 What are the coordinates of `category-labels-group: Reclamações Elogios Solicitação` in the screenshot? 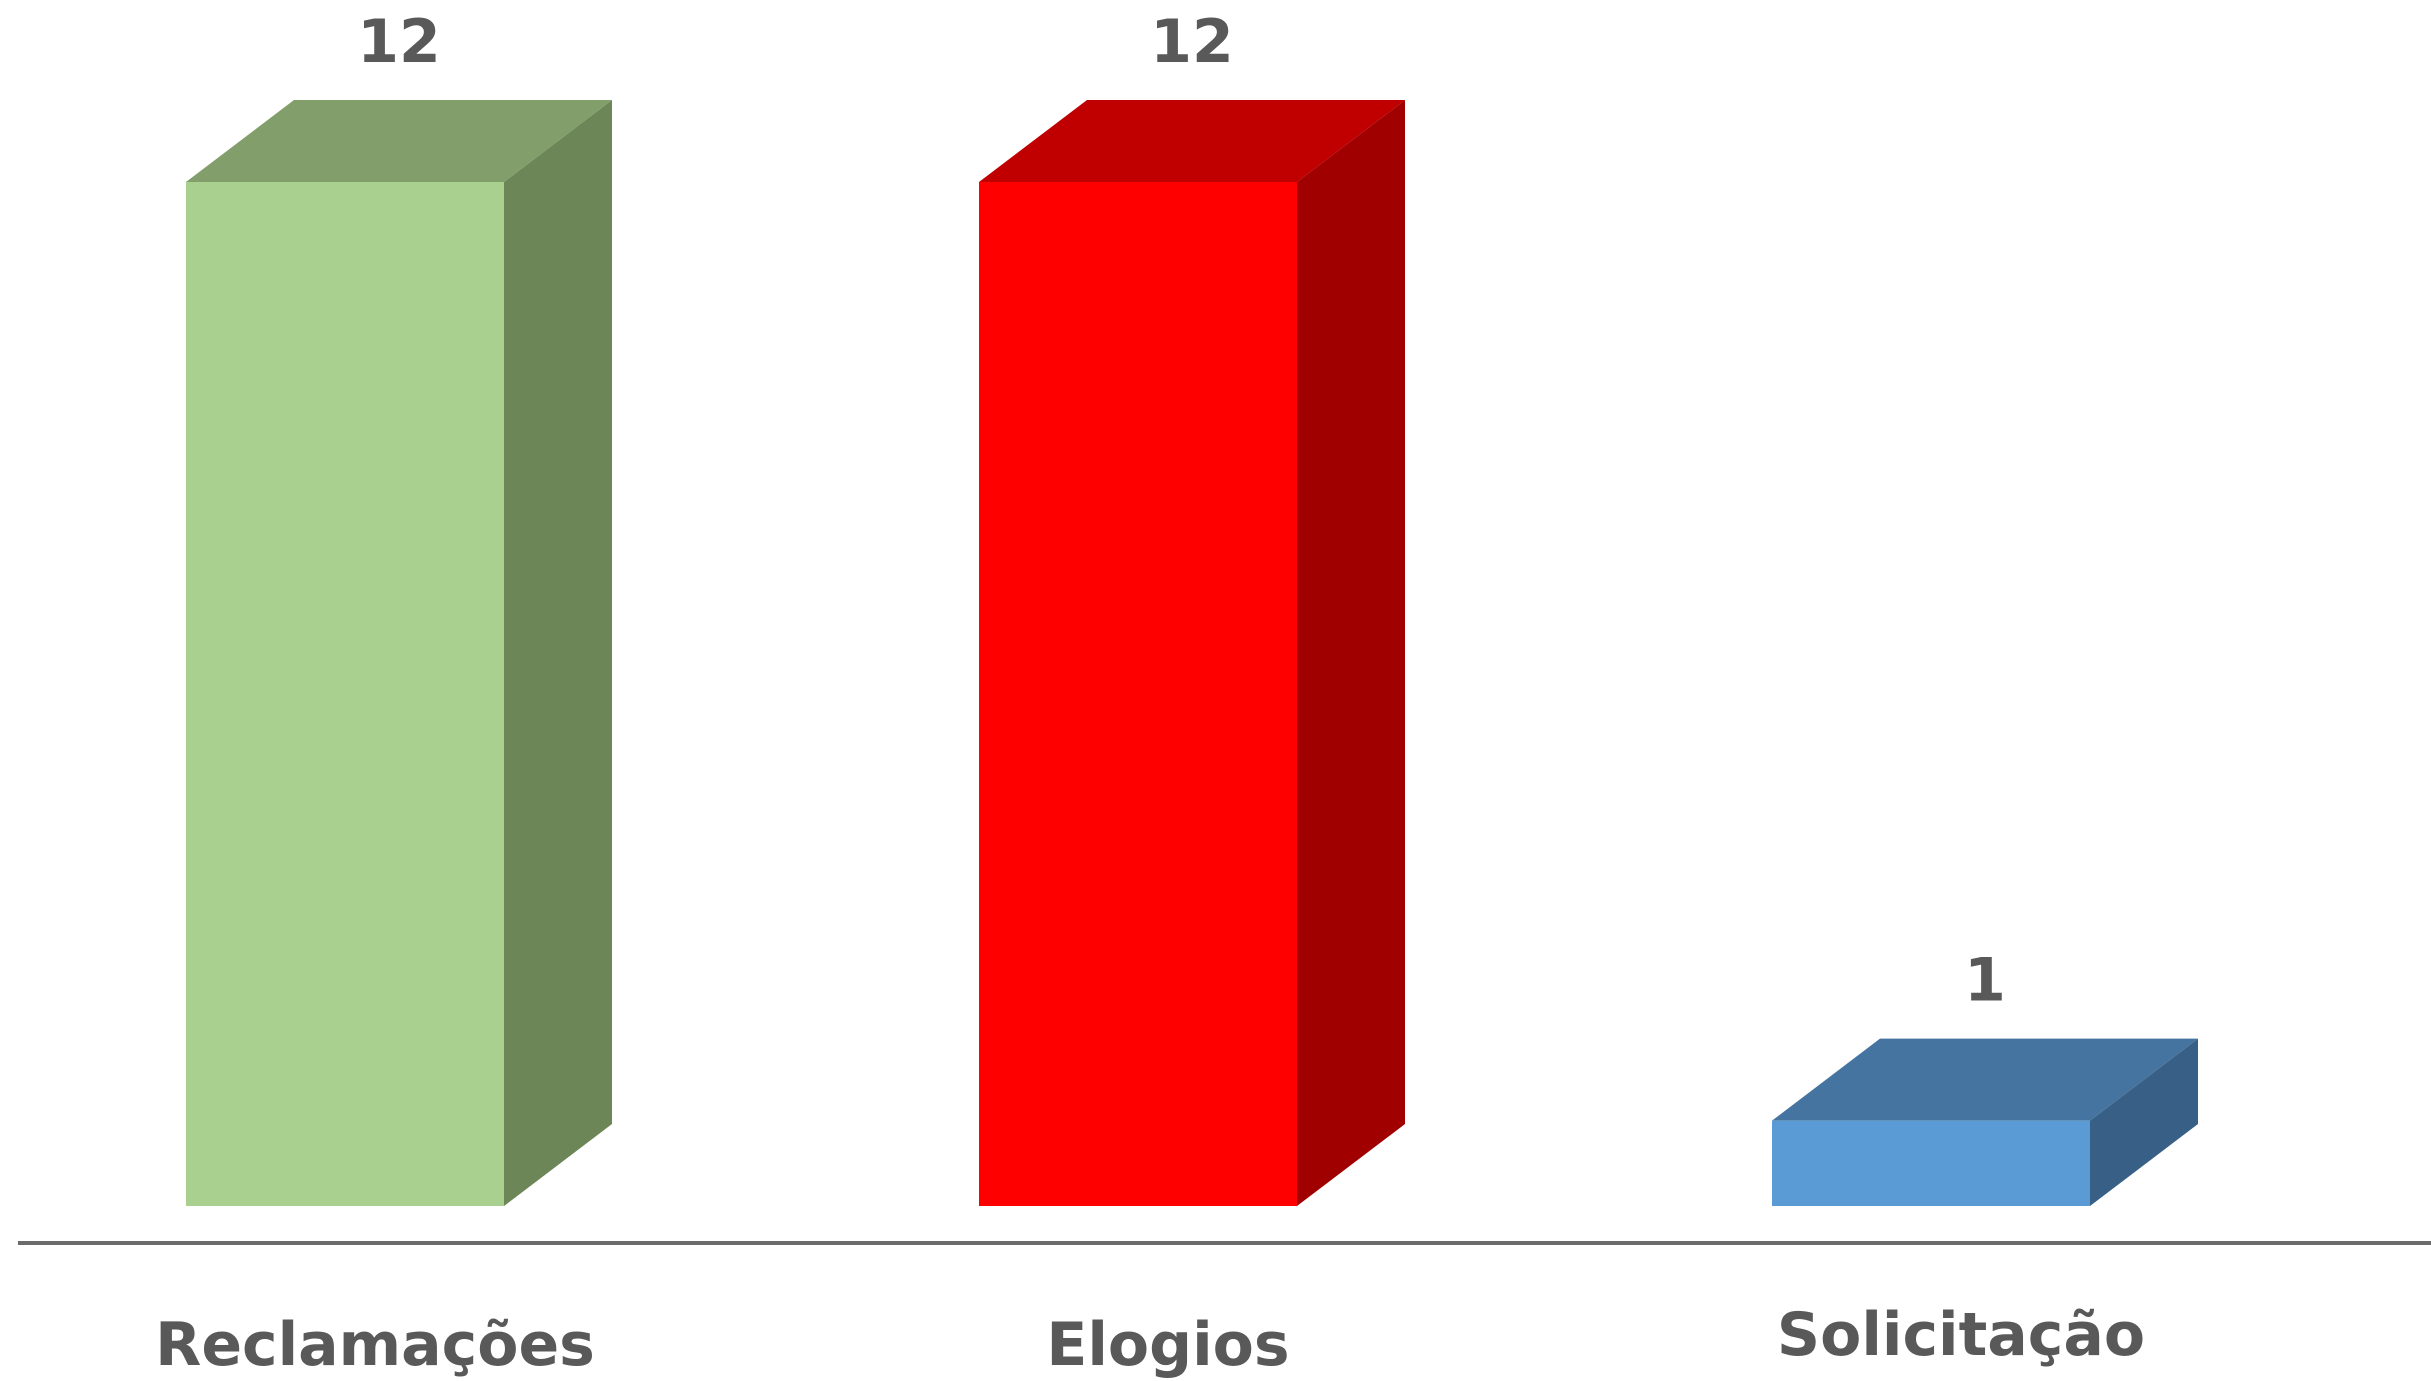 It's located at (1150, 1340).